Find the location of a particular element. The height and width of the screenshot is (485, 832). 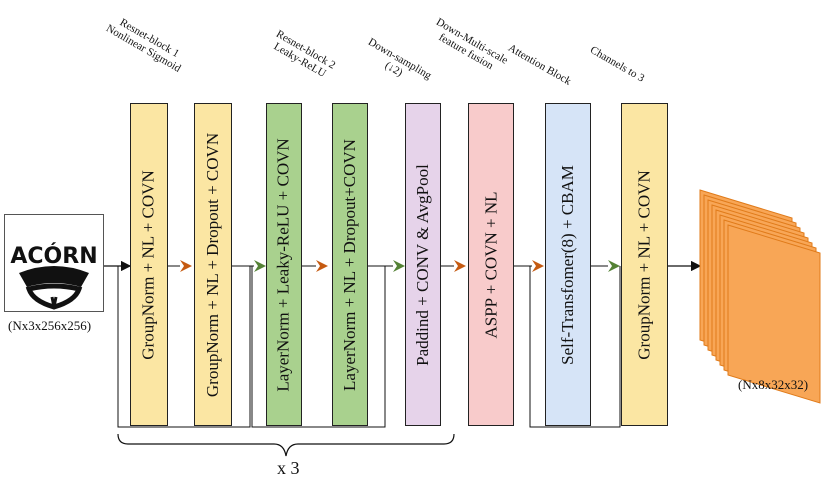

block-label: GroupNorm + NL + Dropout + COVN is located at coordinates (213, 264).